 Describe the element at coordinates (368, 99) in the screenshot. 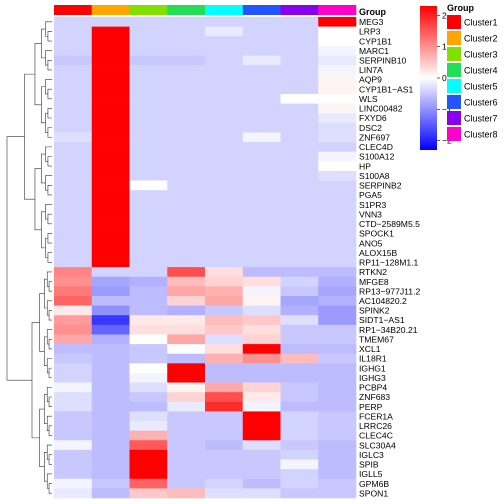

I see `row-label: WLS` at that location.